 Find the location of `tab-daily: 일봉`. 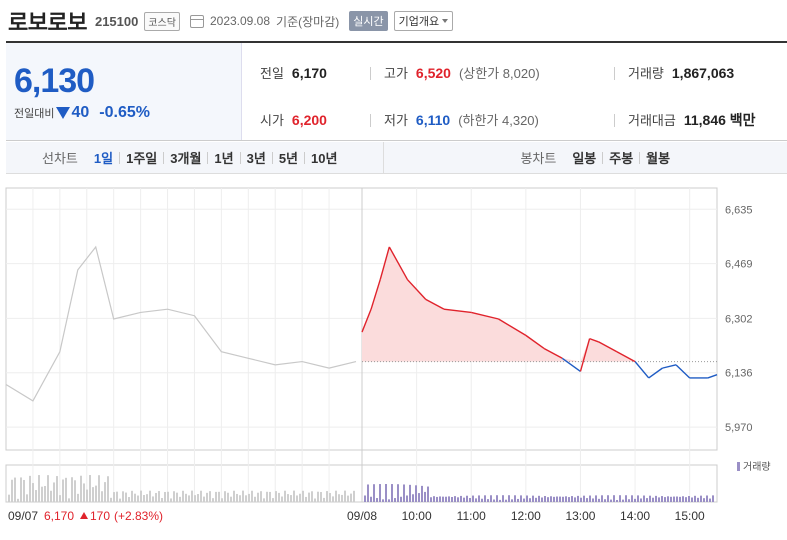

tab-daily: 일봉 is located at coordinates (584, 158).